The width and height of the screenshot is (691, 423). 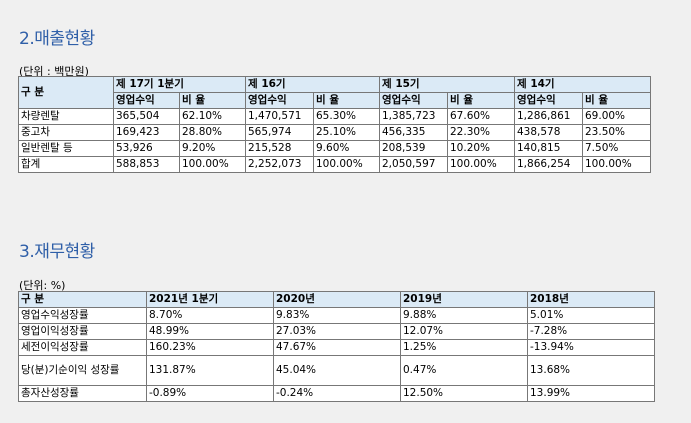 What do you see at coordinates (346, 132) in the screenshot?
I see `table-cell: 25.10%` at bounding box center [346, 132].